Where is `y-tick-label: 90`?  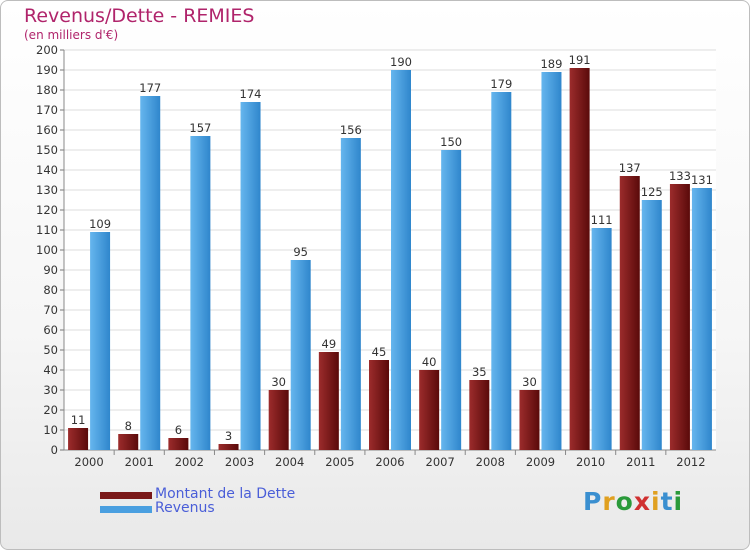 y-tick-label: 90 is located at coordinates (50, 270).